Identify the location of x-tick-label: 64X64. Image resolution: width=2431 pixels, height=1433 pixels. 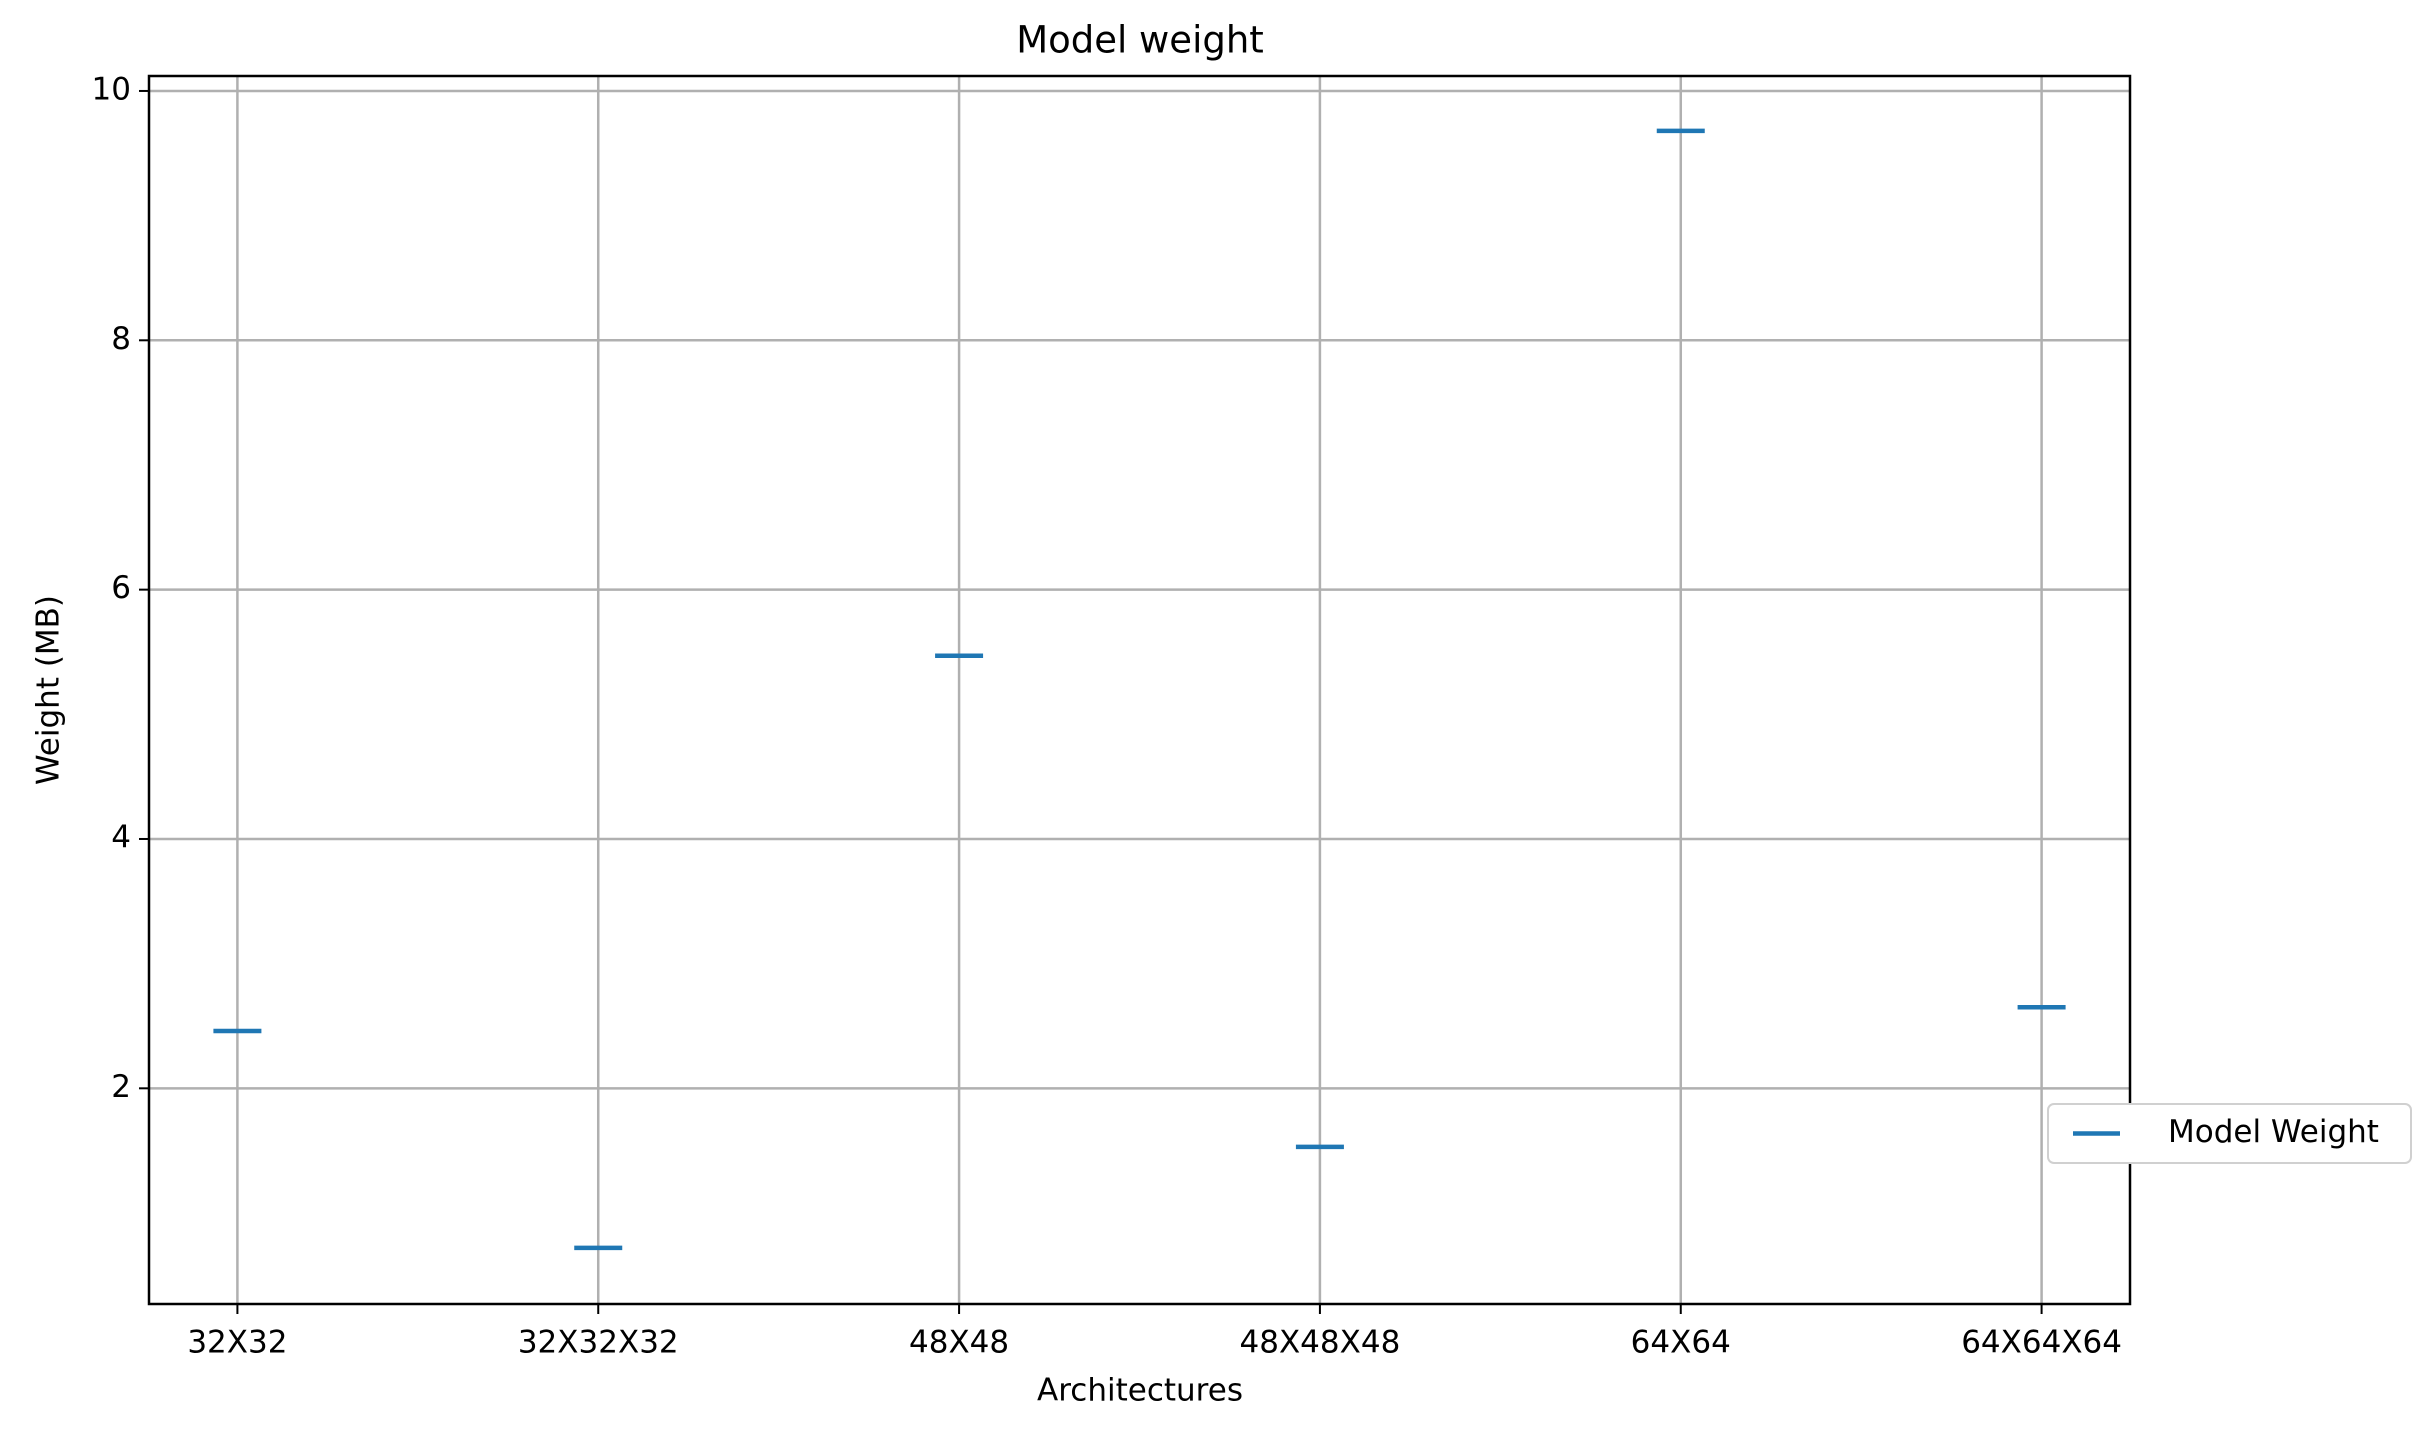
(1681, 1343).